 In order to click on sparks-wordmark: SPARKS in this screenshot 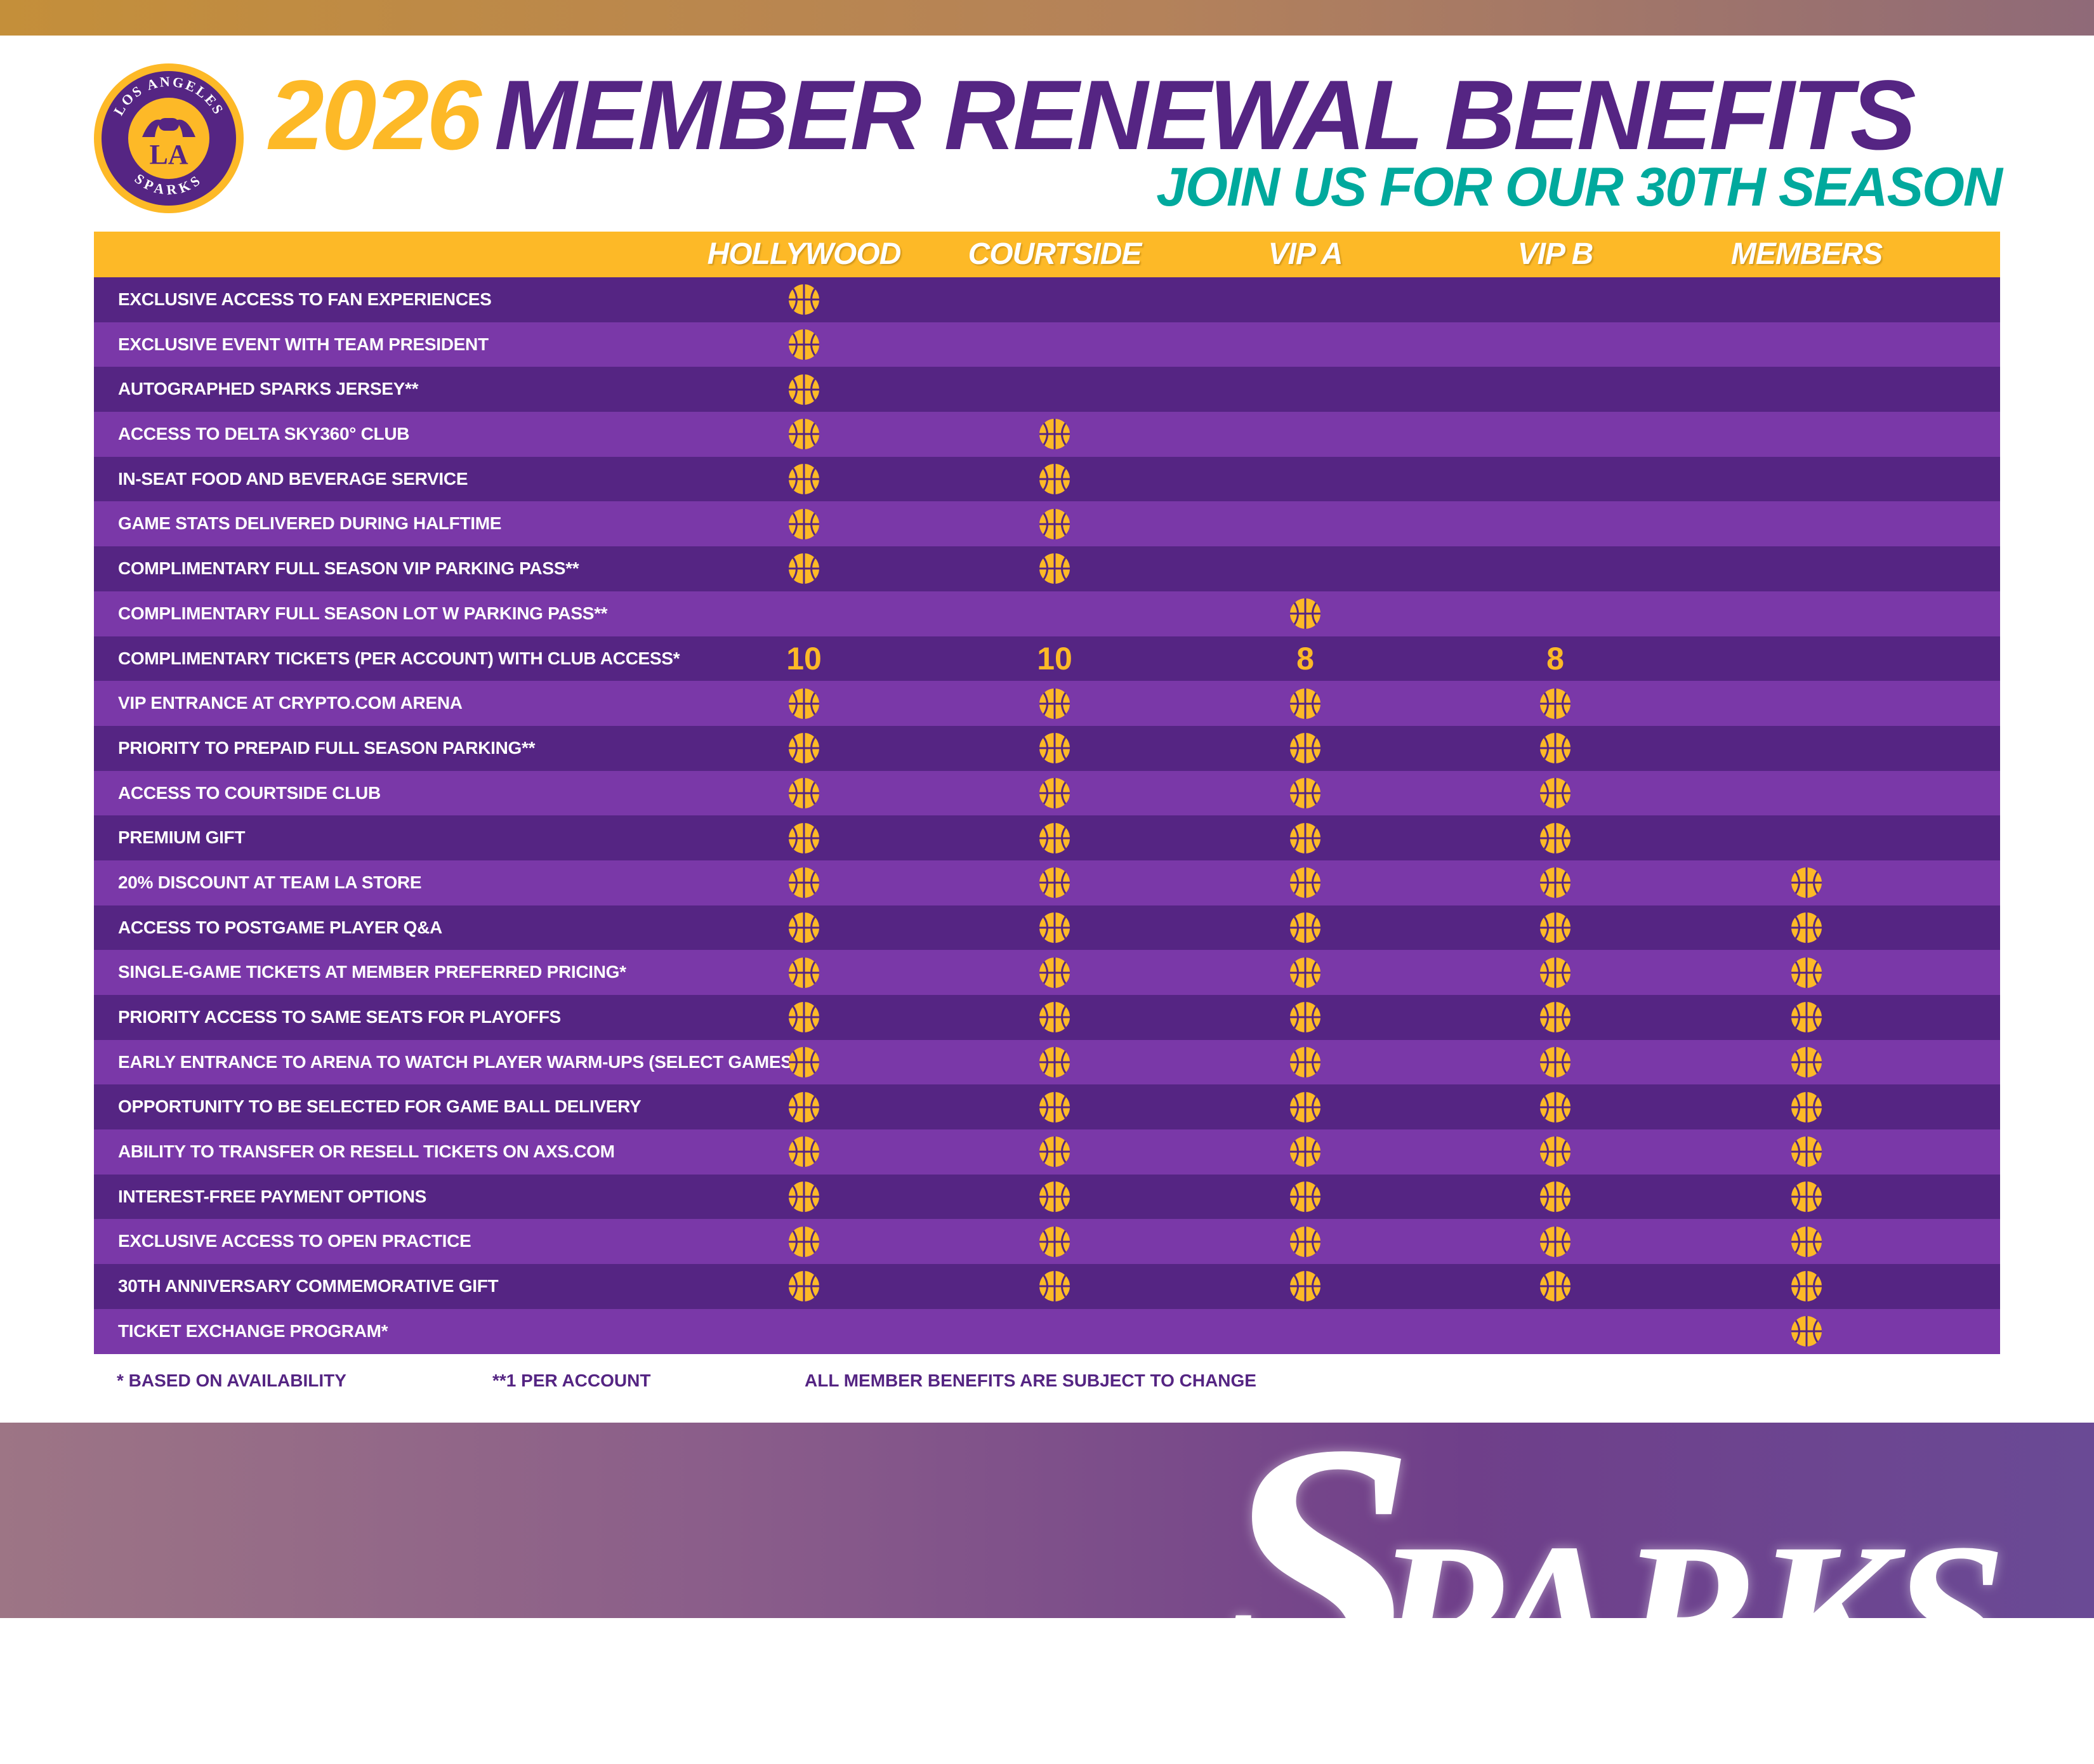, I will do `click(1612, 1567)`.